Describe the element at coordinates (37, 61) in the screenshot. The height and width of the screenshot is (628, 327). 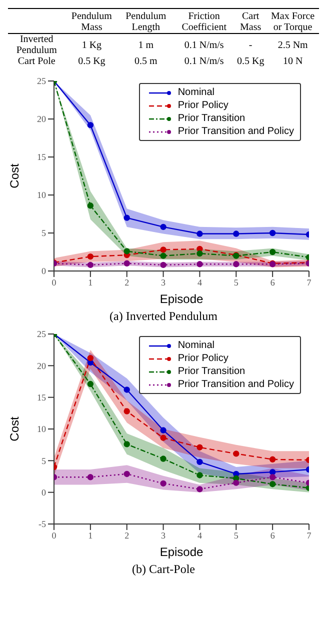
I see `category-label: Cart Pole` at that location.